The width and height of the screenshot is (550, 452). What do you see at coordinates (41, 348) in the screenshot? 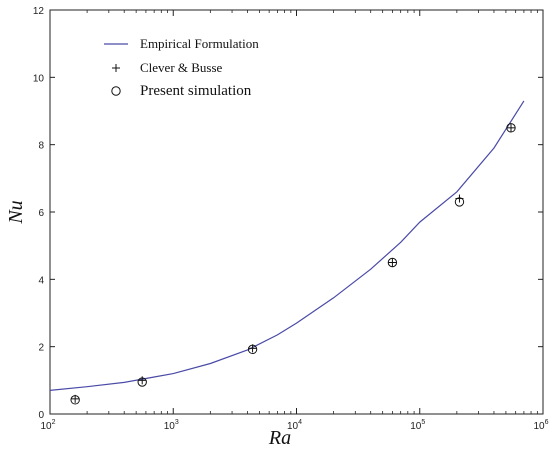
I see `y-tick-label: 2` at bounding box center [41, 348].